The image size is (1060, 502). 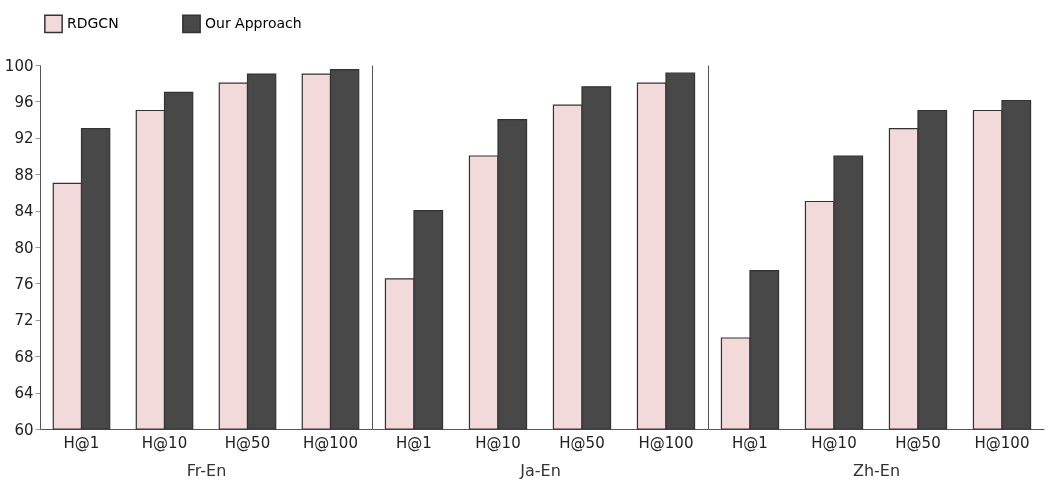 I want to click on y-tick-label: 80, so click(x=24, y=247).